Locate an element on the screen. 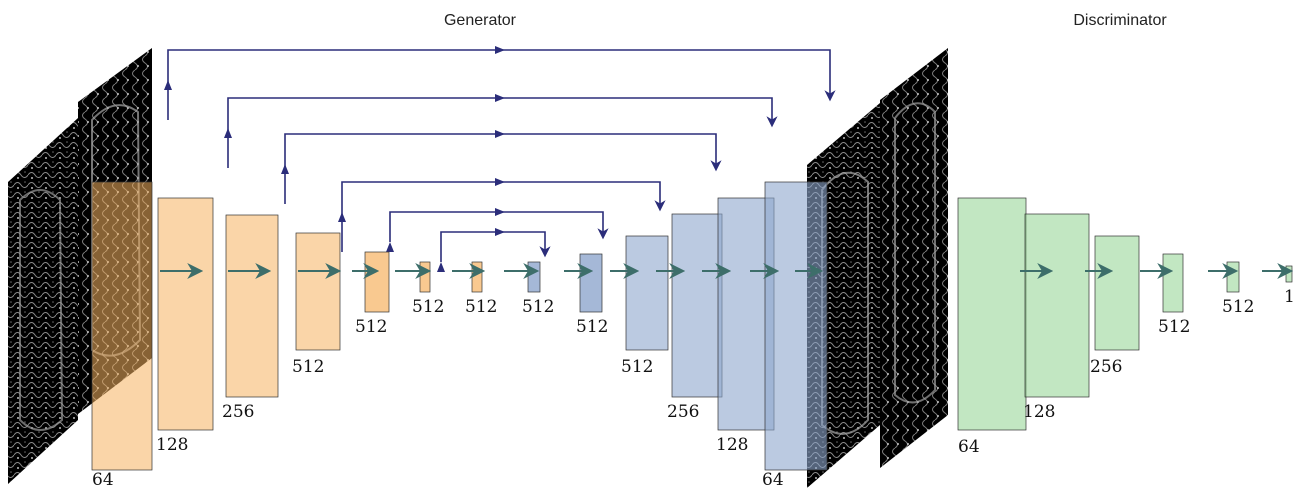 The height and width of the screenshot is (495, 1304). output-scan-image is located at coordinates (877, 268).